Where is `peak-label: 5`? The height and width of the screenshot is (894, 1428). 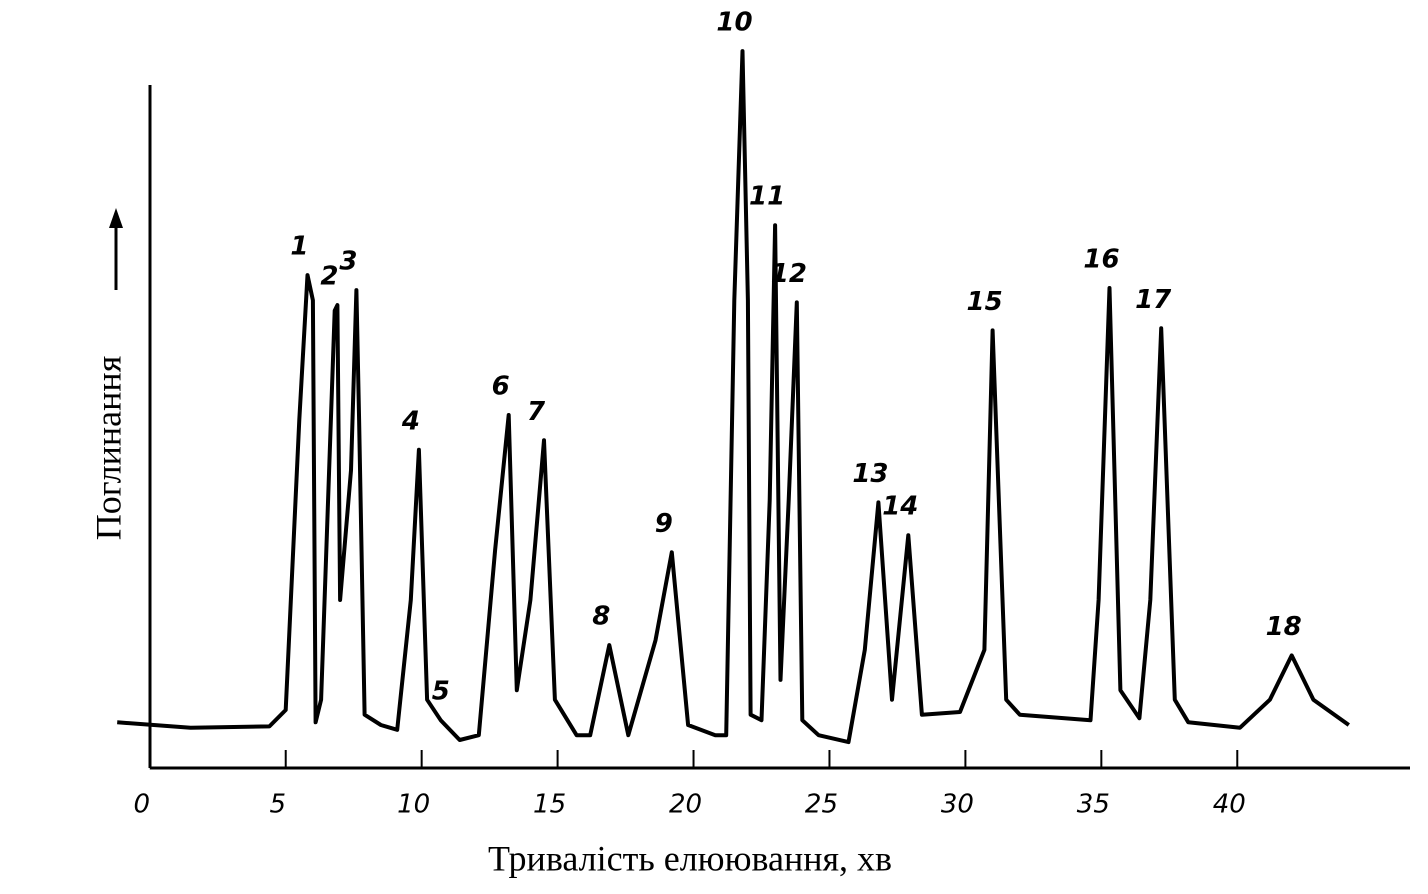
peak-label: 5 is located at coordinates (441, 692).